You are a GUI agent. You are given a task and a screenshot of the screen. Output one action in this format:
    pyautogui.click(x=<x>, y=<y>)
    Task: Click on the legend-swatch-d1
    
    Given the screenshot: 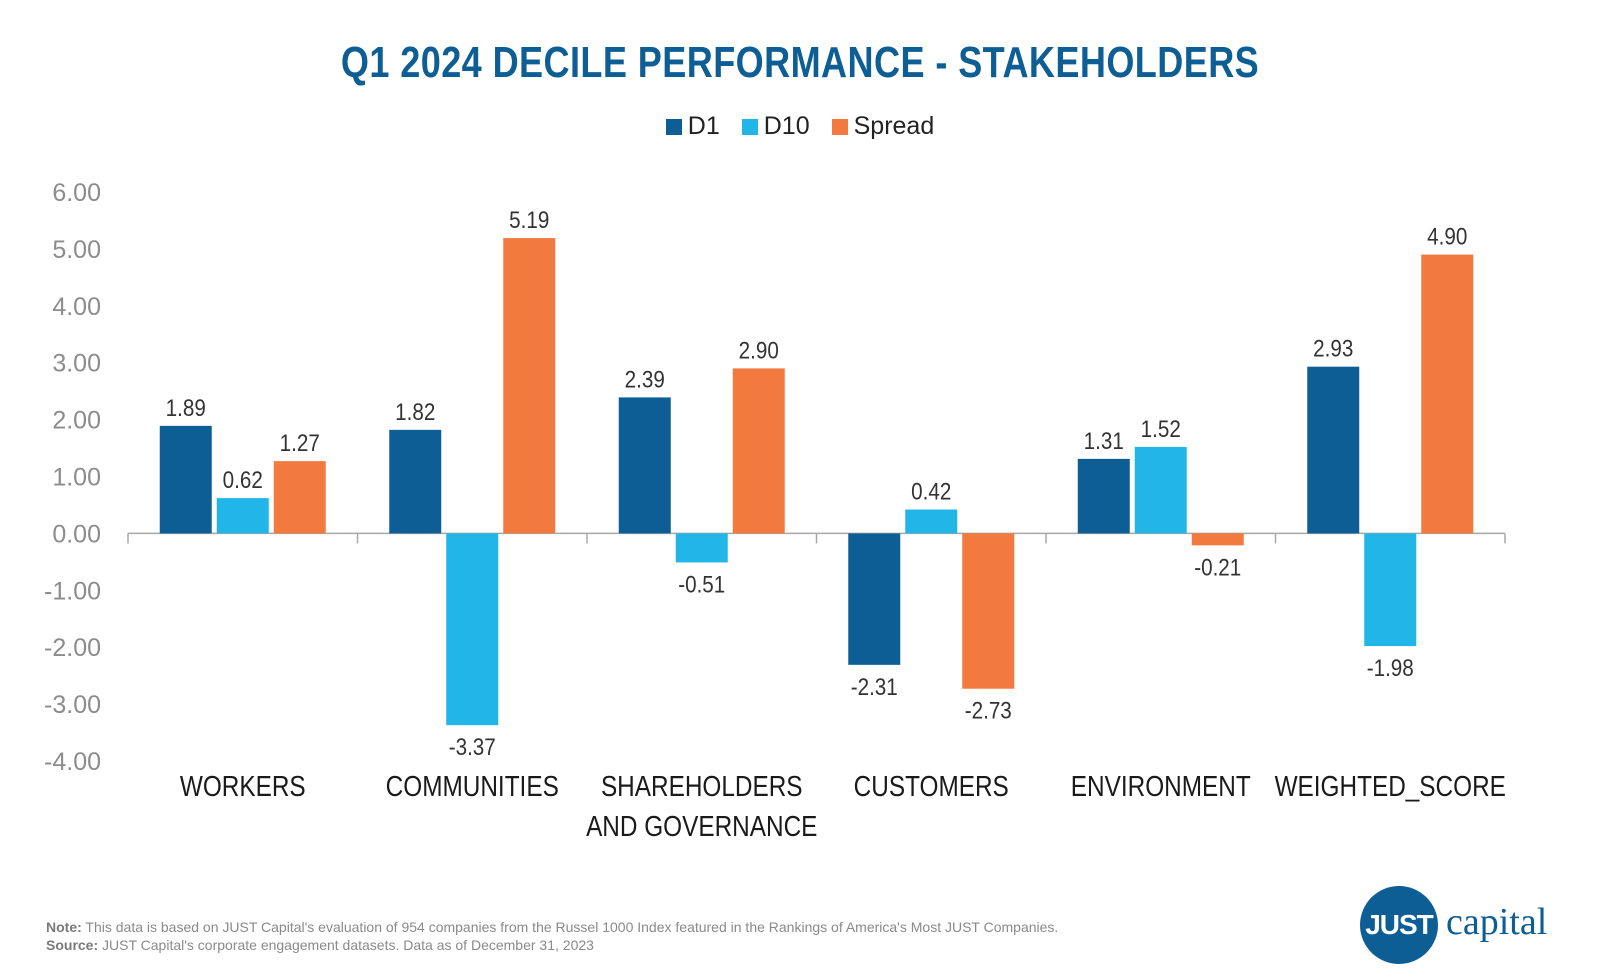 What is the action you would take?
    pyautogui.click(x=673, y=126)
    